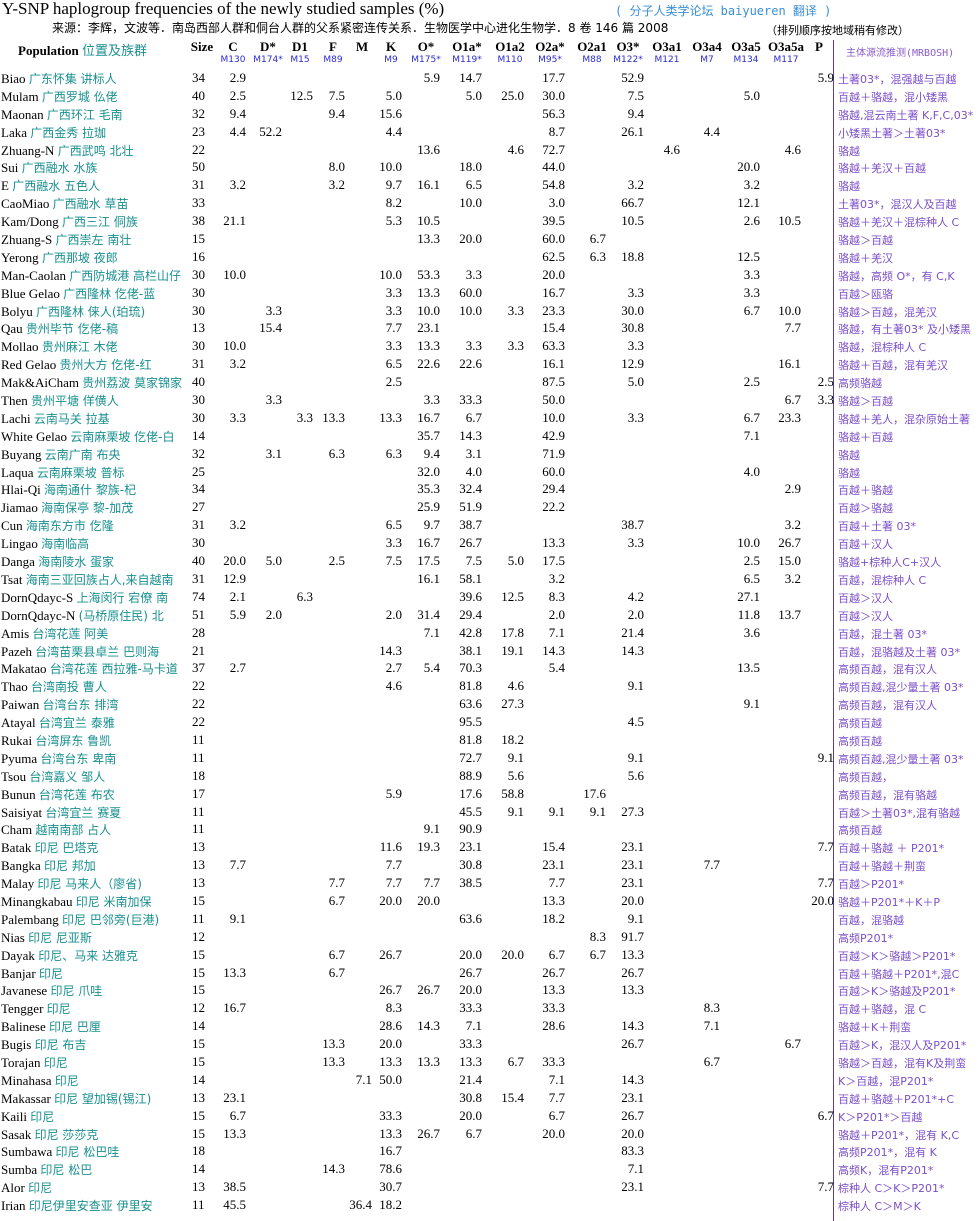  Describe the element at coordinates (59, 168) in the screenshot. I see `population-location-cn: 广西融水 水族` at that location.